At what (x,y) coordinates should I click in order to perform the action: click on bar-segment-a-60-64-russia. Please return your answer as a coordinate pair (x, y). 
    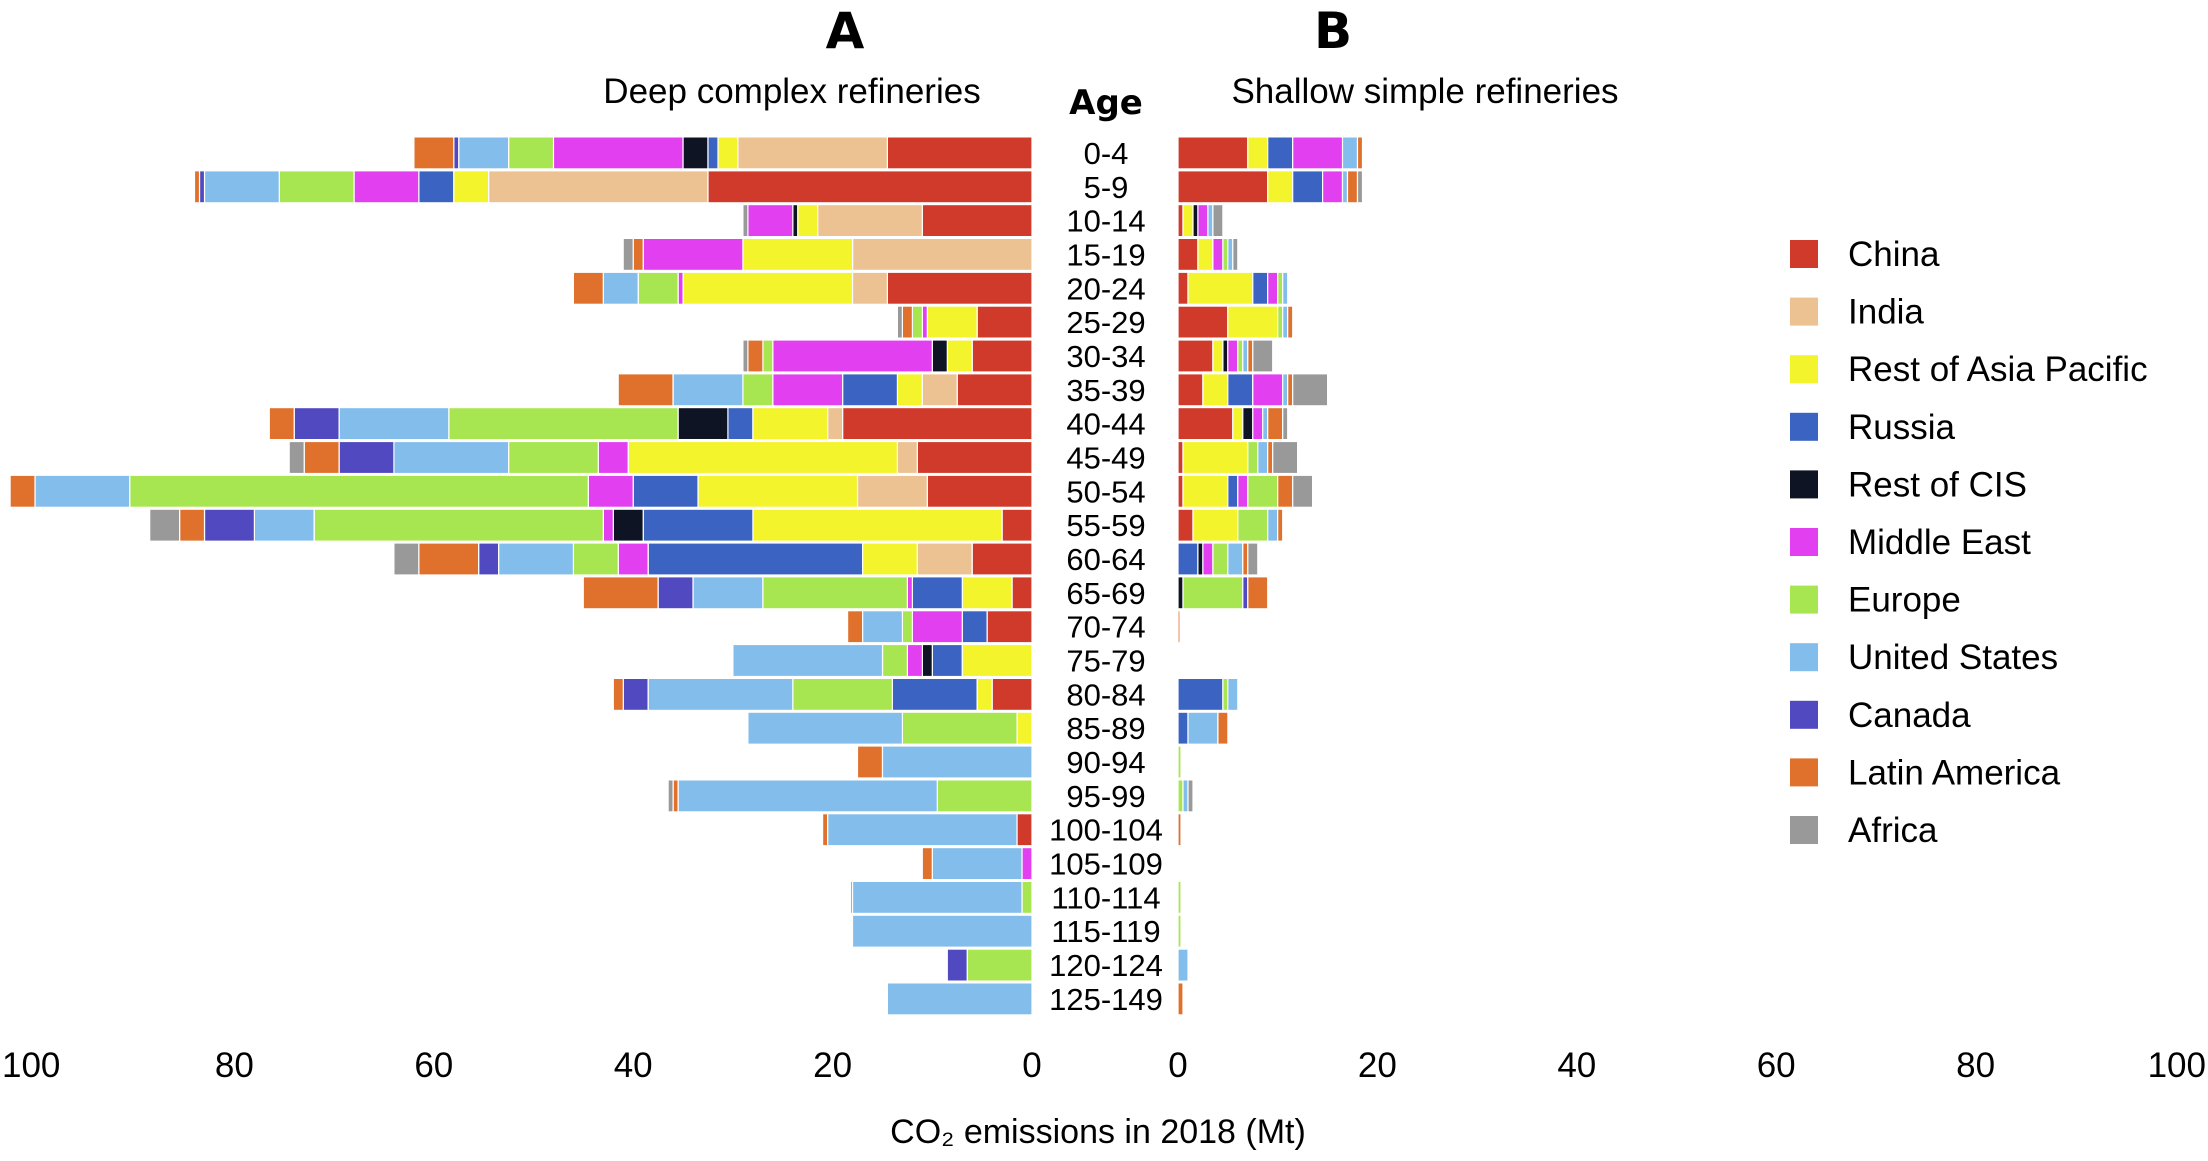
    Looking at the image, I should click on (755, 559).